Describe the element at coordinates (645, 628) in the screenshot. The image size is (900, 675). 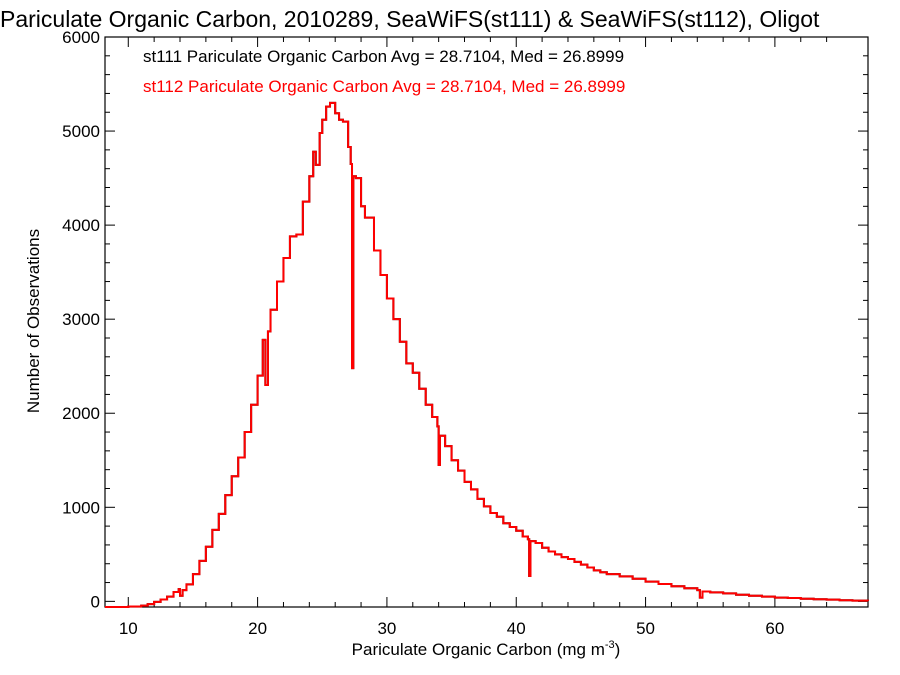
I see `x-tick-label: 50` at that location.